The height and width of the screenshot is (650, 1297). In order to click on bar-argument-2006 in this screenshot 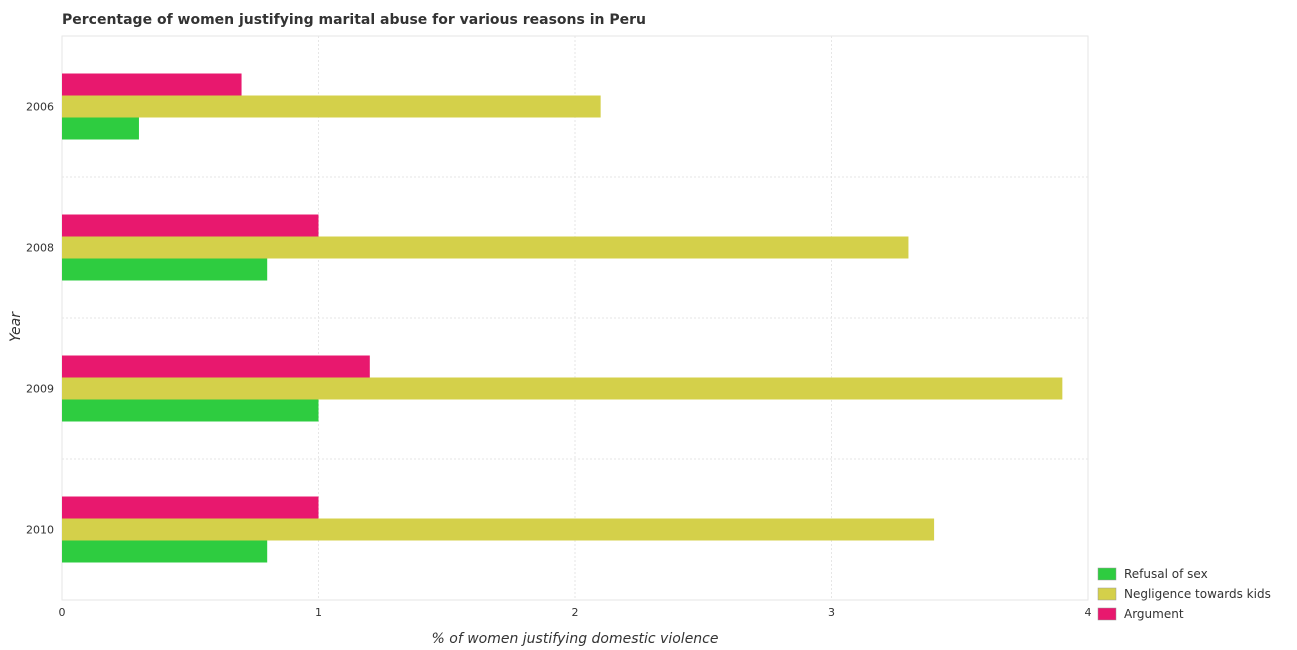, I will do `click(152, 84)`.